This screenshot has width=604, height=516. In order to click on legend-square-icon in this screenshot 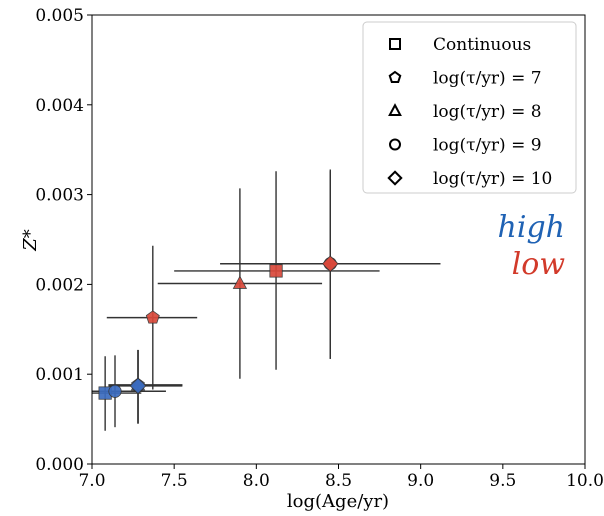, I will do `click(395, 44)`.